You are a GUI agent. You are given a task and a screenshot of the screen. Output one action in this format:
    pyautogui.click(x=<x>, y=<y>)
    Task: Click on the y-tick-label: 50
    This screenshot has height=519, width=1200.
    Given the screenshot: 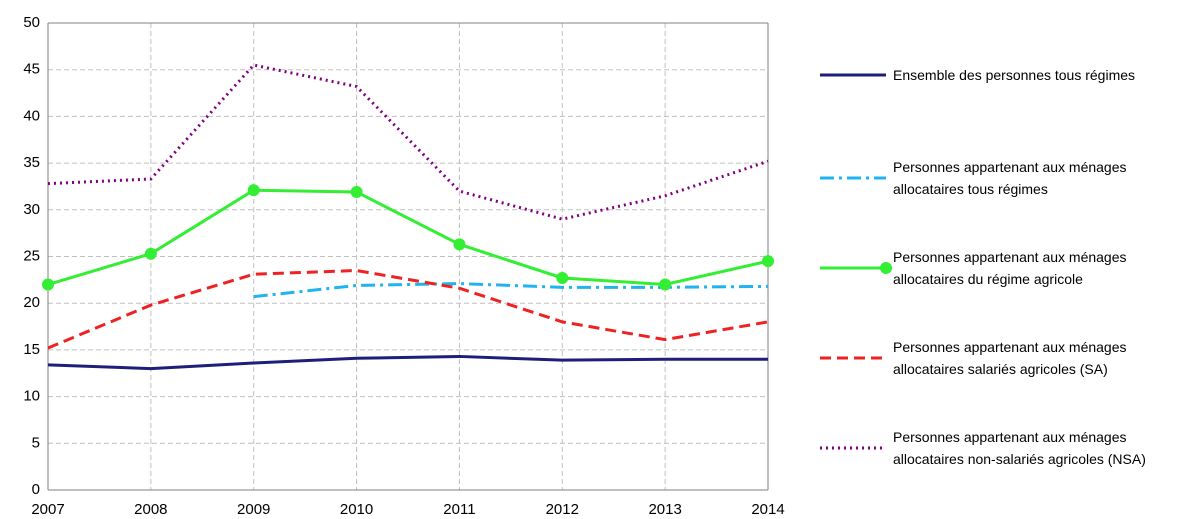 What is the action you would take?
    pyautogui.click(x=31, y=22)
    